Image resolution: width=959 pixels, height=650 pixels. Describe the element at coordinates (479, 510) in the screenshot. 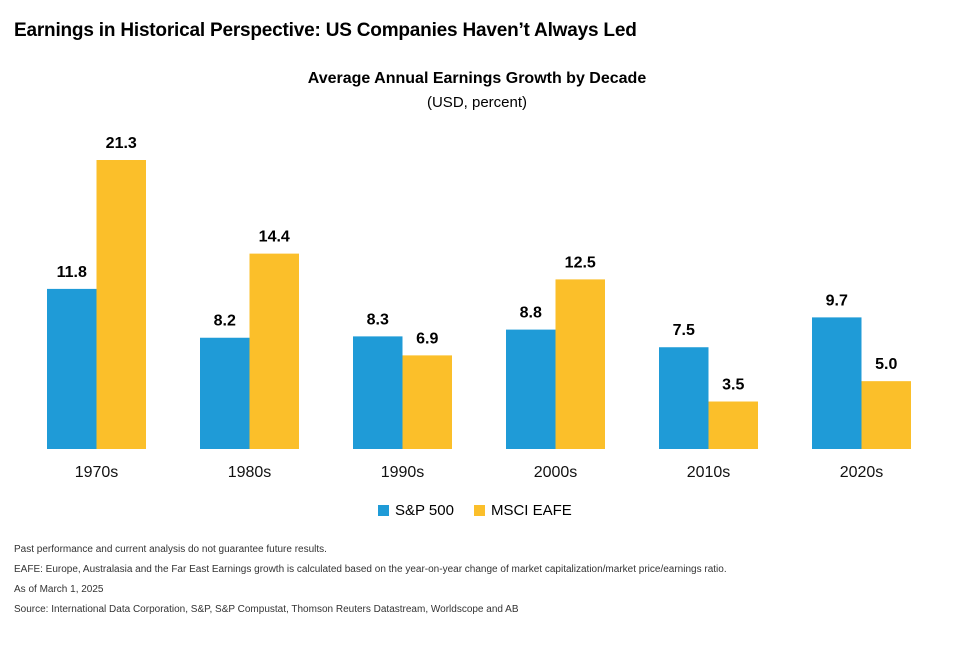

I see `legend-swatch-msci-eafe` at that location.